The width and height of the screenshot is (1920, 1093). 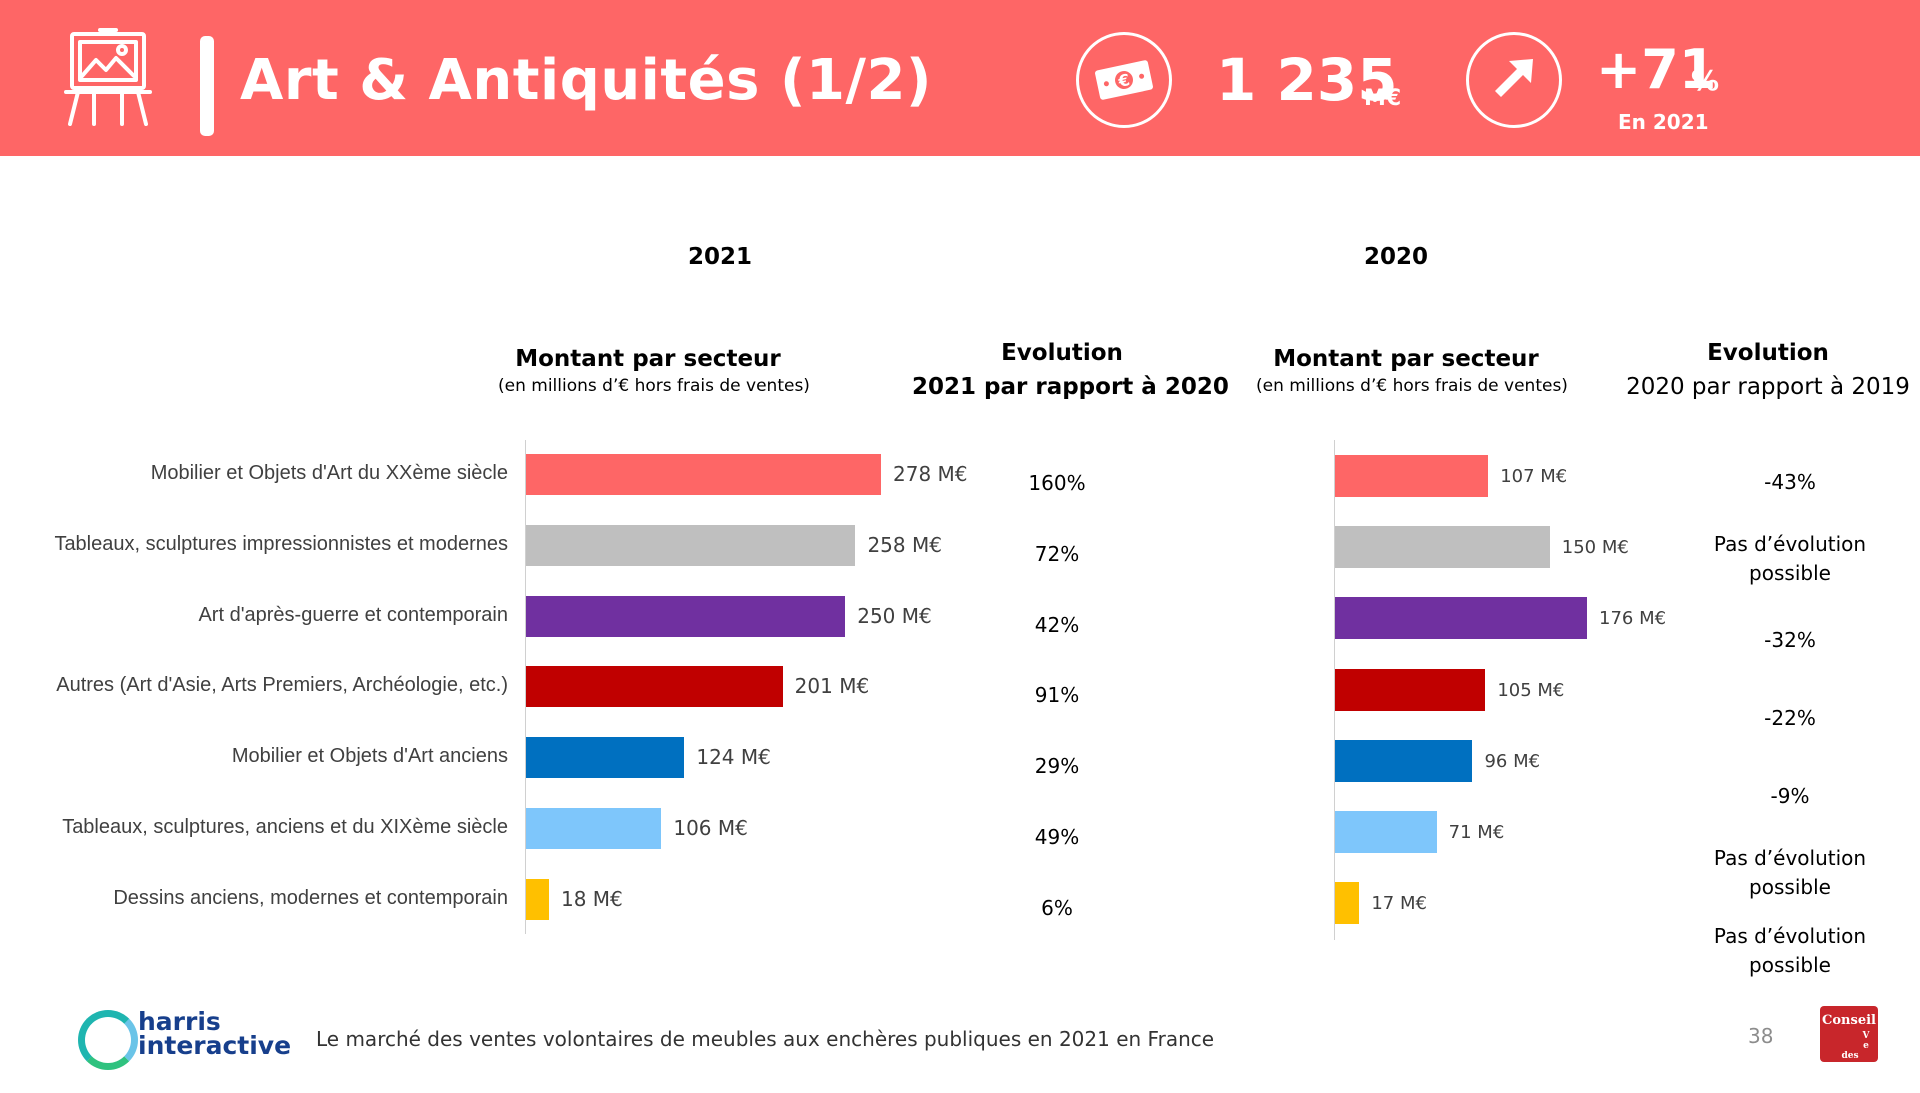 I want to click on evolution-period-2020: 2020 par rapport à 2019, so click(x=1768, y=387).